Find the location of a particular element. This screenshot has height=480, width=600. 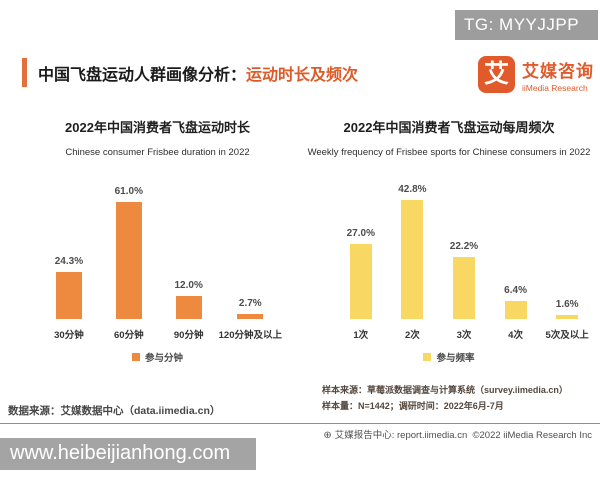

chart-legend: 参与分钟 is located at coordinates (157, 357).